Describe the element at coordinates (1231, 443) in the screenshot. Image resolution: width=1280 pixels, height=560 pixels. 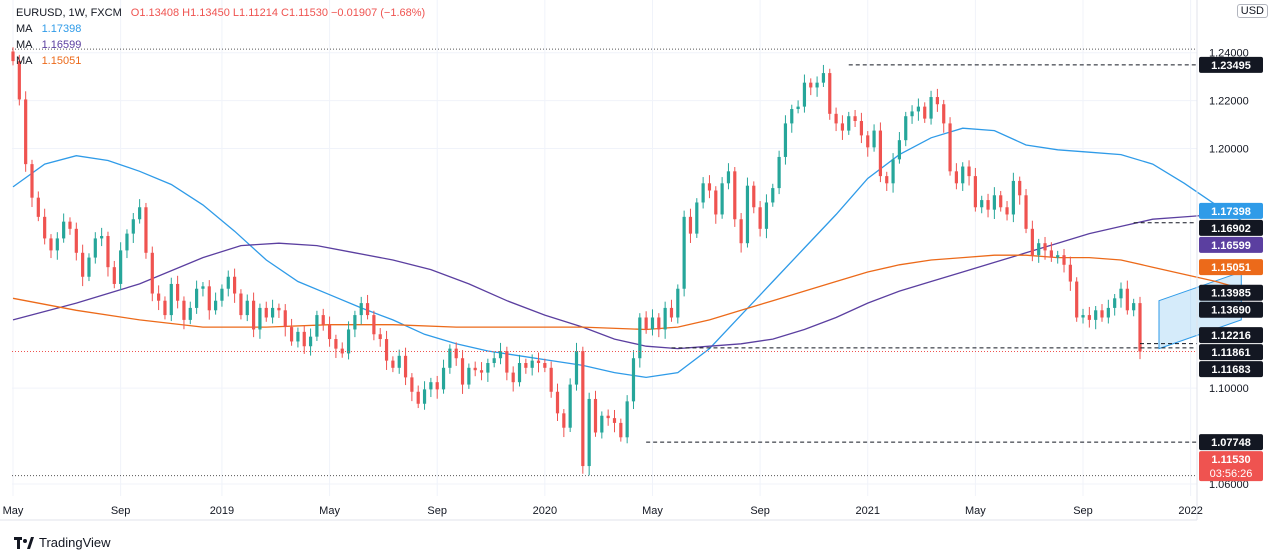
I see `price-badge-text: 1.07748` at that location.